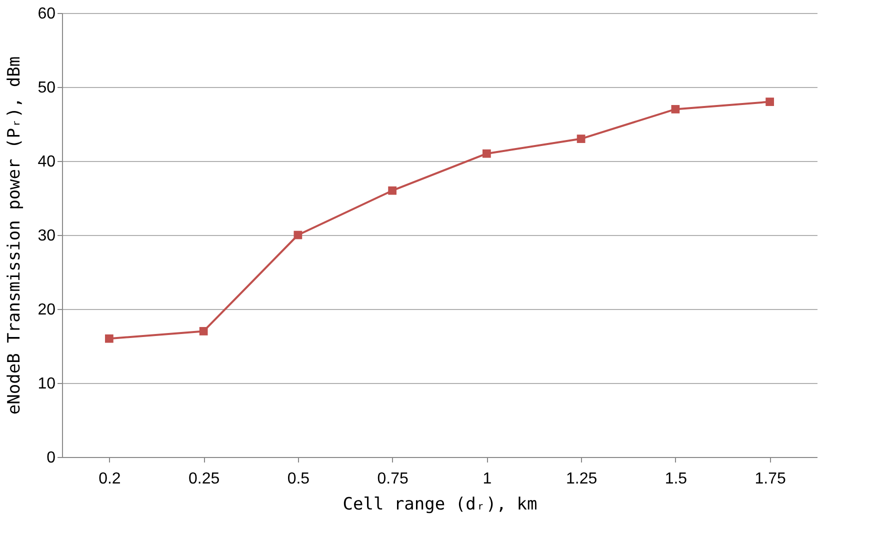 The width and height of the screenshot is (874, 552). What do you see at coordinates (51, 458) in the screenshot?
I see `y-tick-label: 0` at bounding box center [51, 458].